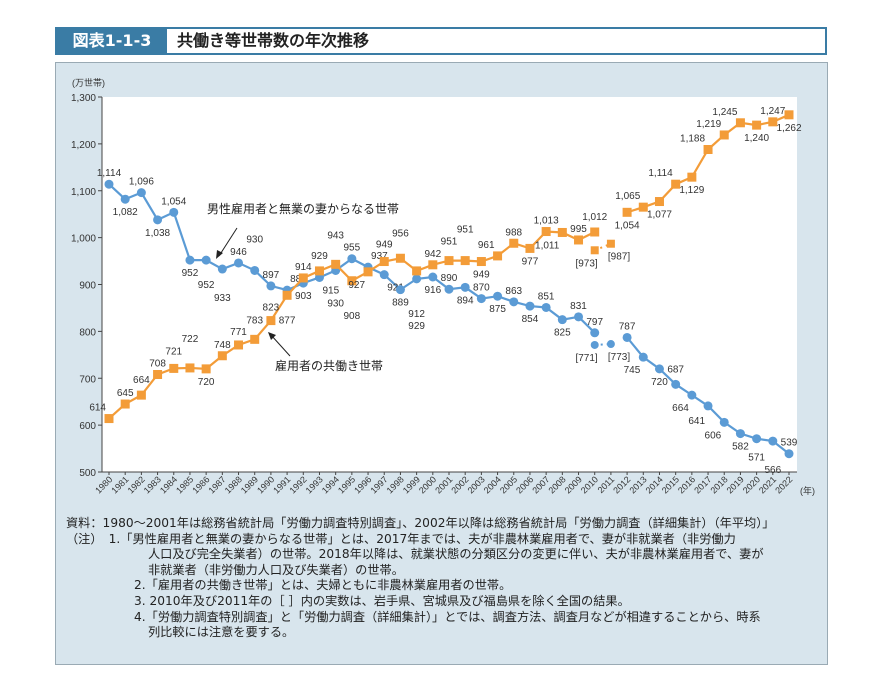  What do you see at coordinates (807, 490) in the screenshot?
I see `x-axis-label: (年)` at bounding box center [807, 490].